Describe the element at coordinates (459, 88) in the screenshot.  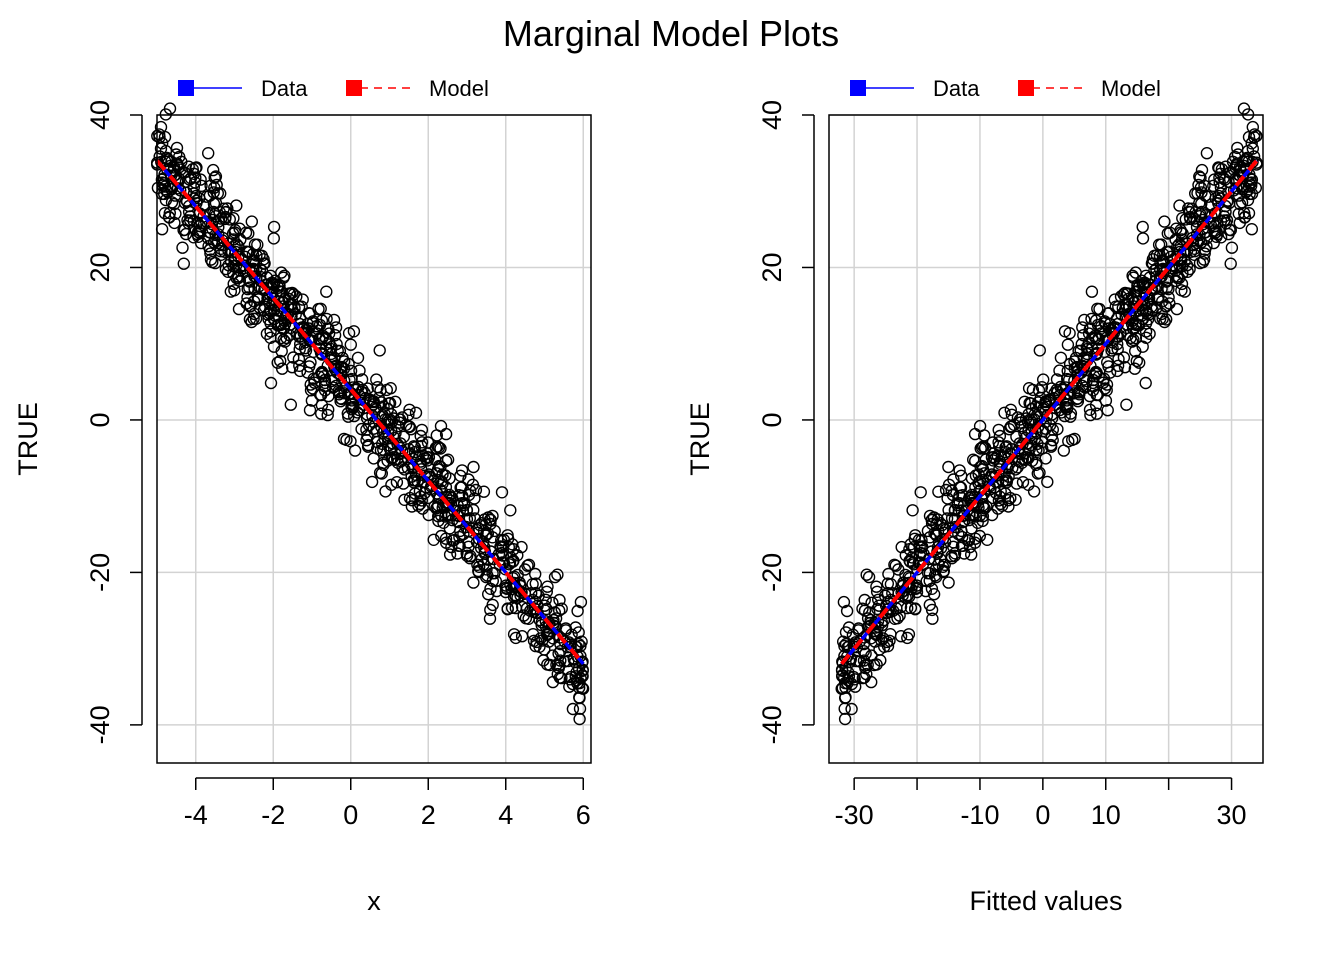
I see `legend-label-model: Model` at that location.